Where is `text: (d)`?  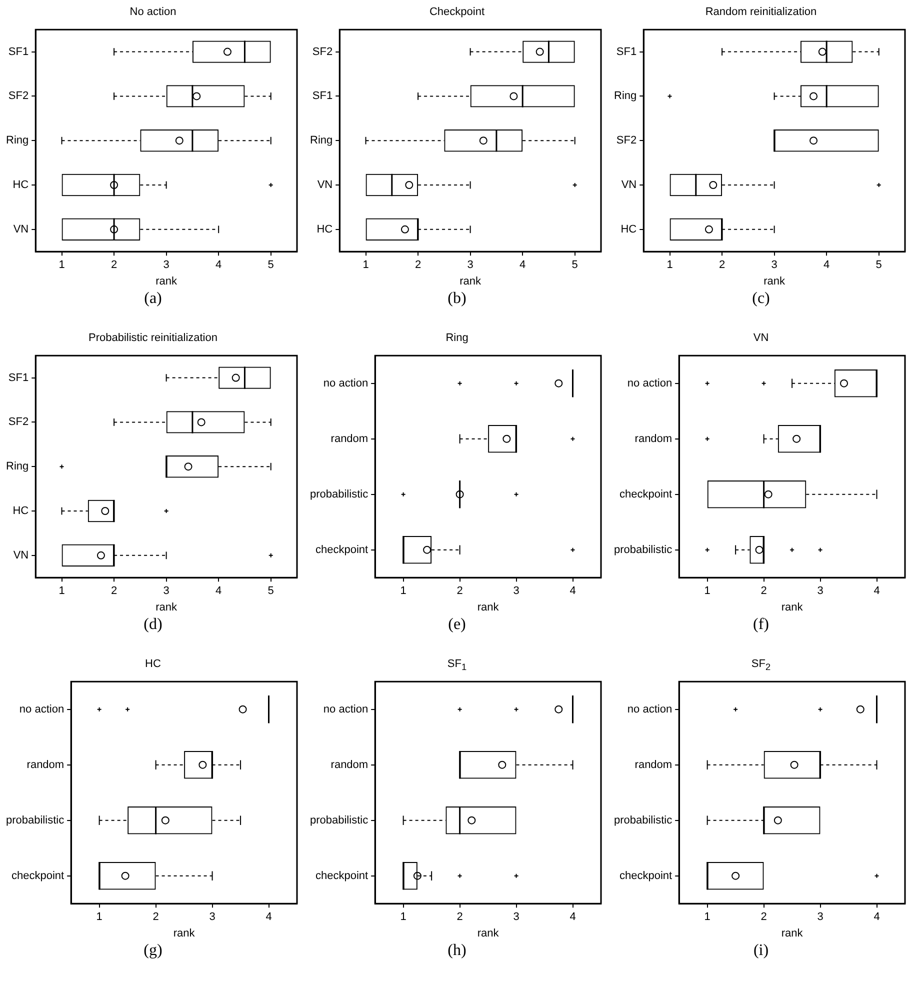 text: (d) is located at coordinates (153, 625).